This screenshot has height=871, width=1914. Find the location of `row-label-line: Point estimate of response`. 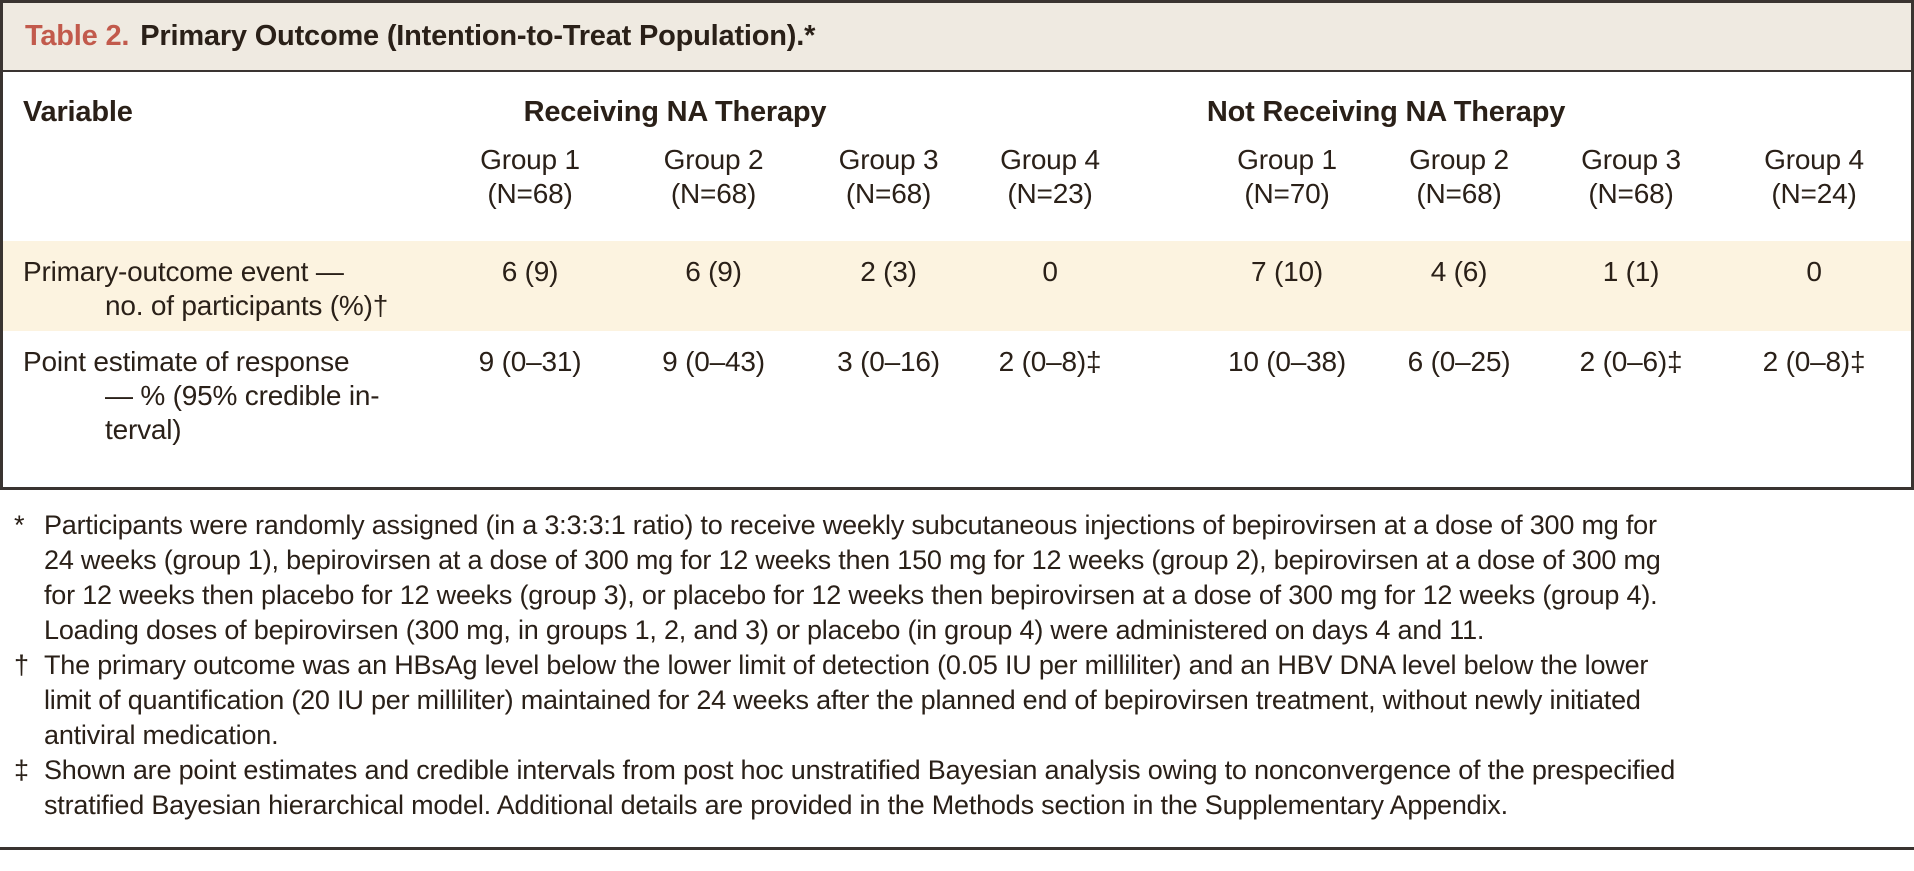

row-label-line: Point estimate of response is located at coordinates (186, 361).